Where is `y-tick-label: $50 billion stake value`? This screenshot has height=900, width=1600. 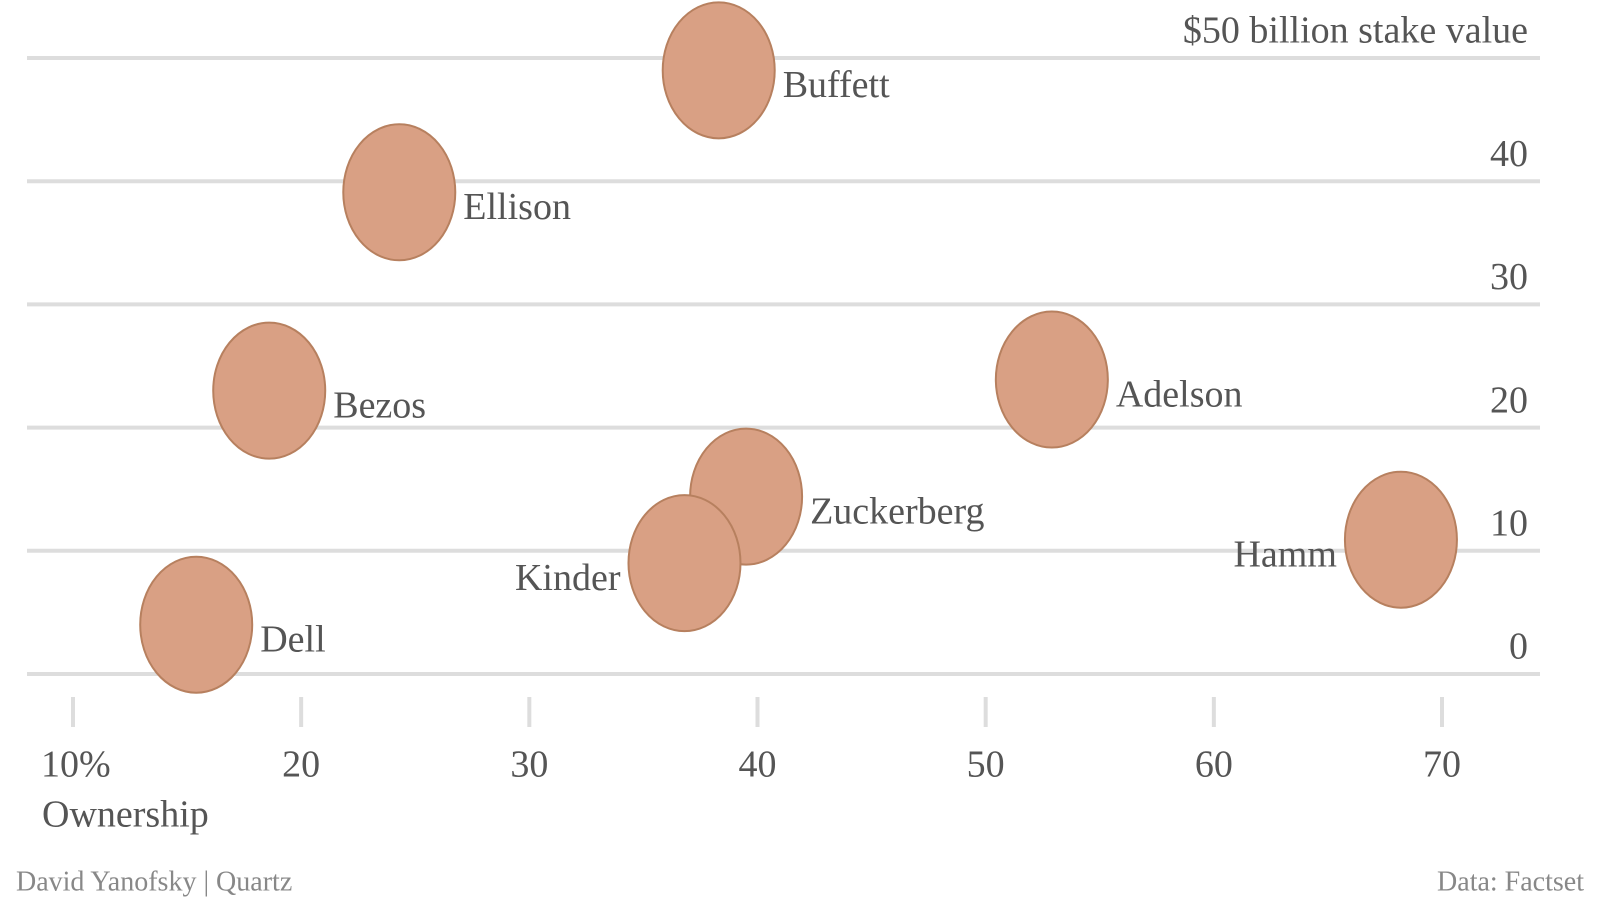 y-tick-label: $50 billion stake value is located at coordinates (1355, 31).